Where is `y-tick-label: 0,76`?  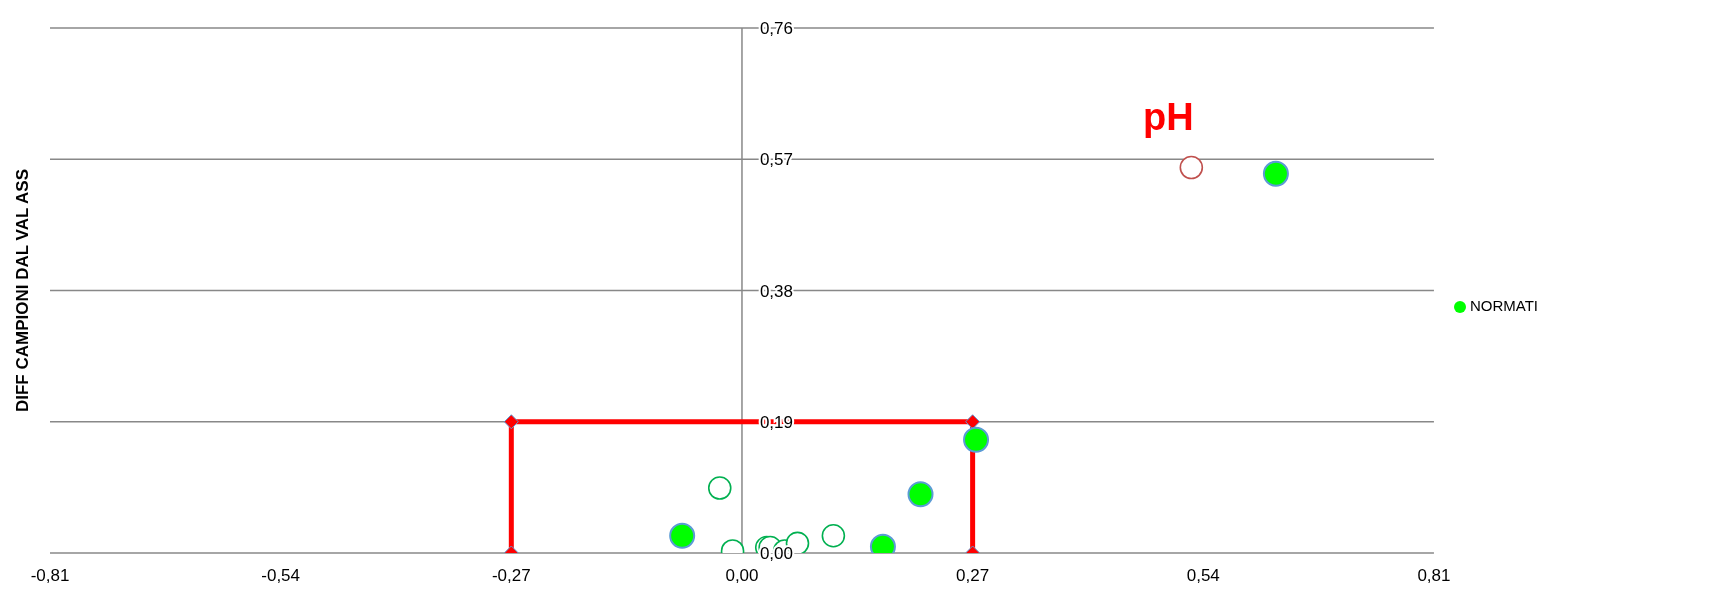 y-tick-label: 0,76 is located at coordinates (776, 28).